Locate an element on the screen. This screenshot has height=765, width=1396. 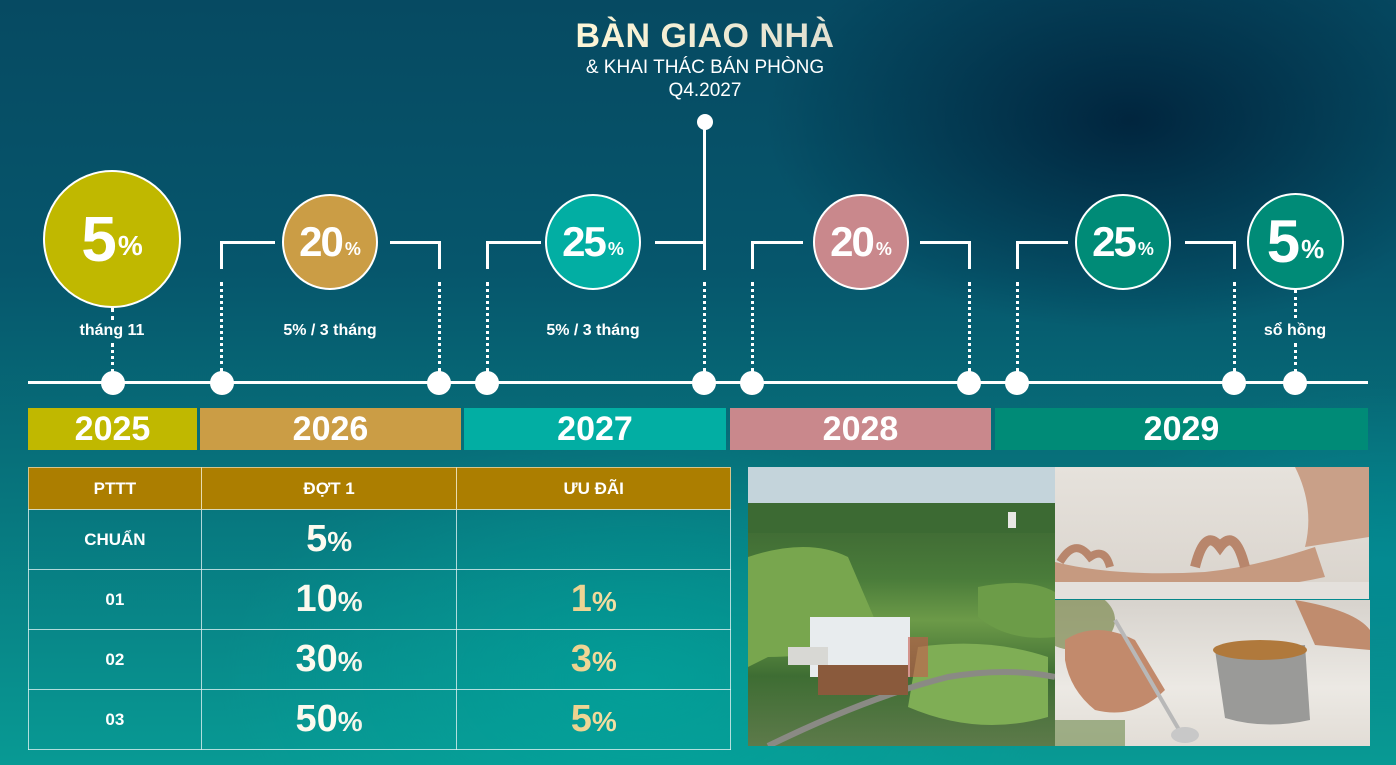
golf-course-illustration is located at coordinates (901, 606).